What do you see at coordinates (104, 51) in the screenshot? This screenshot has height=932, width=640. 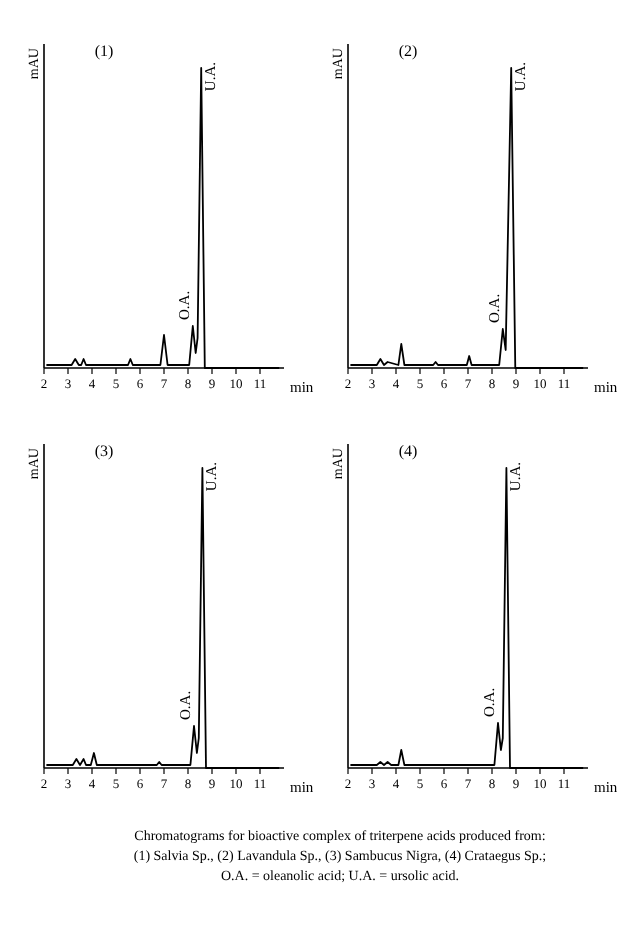 I see `chart-title: (1)` at bounding box center [104, 51].